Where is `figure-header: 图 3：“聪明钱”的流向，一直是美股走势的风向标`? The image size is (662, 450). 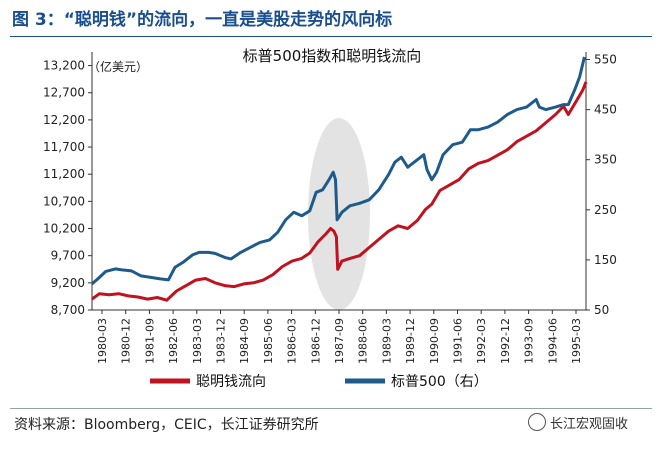 figure-header: 图 3：“聪明钱”的流向，一直是美股走势的风向标 is located at coordinates (332, 20).